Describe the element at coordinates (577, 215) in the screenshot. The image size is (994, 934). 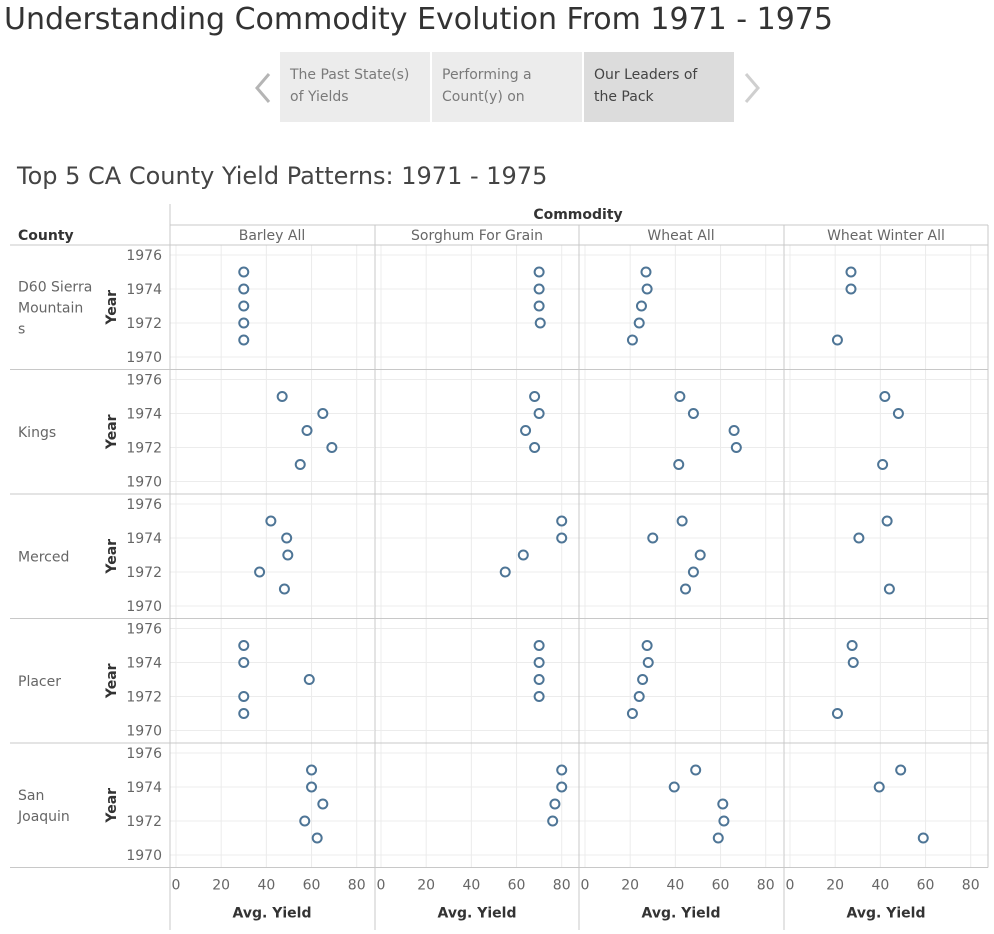
I see `column-header: Commodity` at that location.